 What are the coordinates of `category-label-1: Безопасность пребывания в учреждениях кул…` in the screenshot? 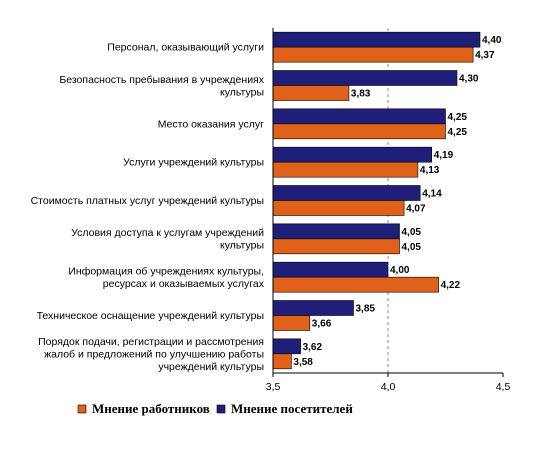 It's located at (161, 86).